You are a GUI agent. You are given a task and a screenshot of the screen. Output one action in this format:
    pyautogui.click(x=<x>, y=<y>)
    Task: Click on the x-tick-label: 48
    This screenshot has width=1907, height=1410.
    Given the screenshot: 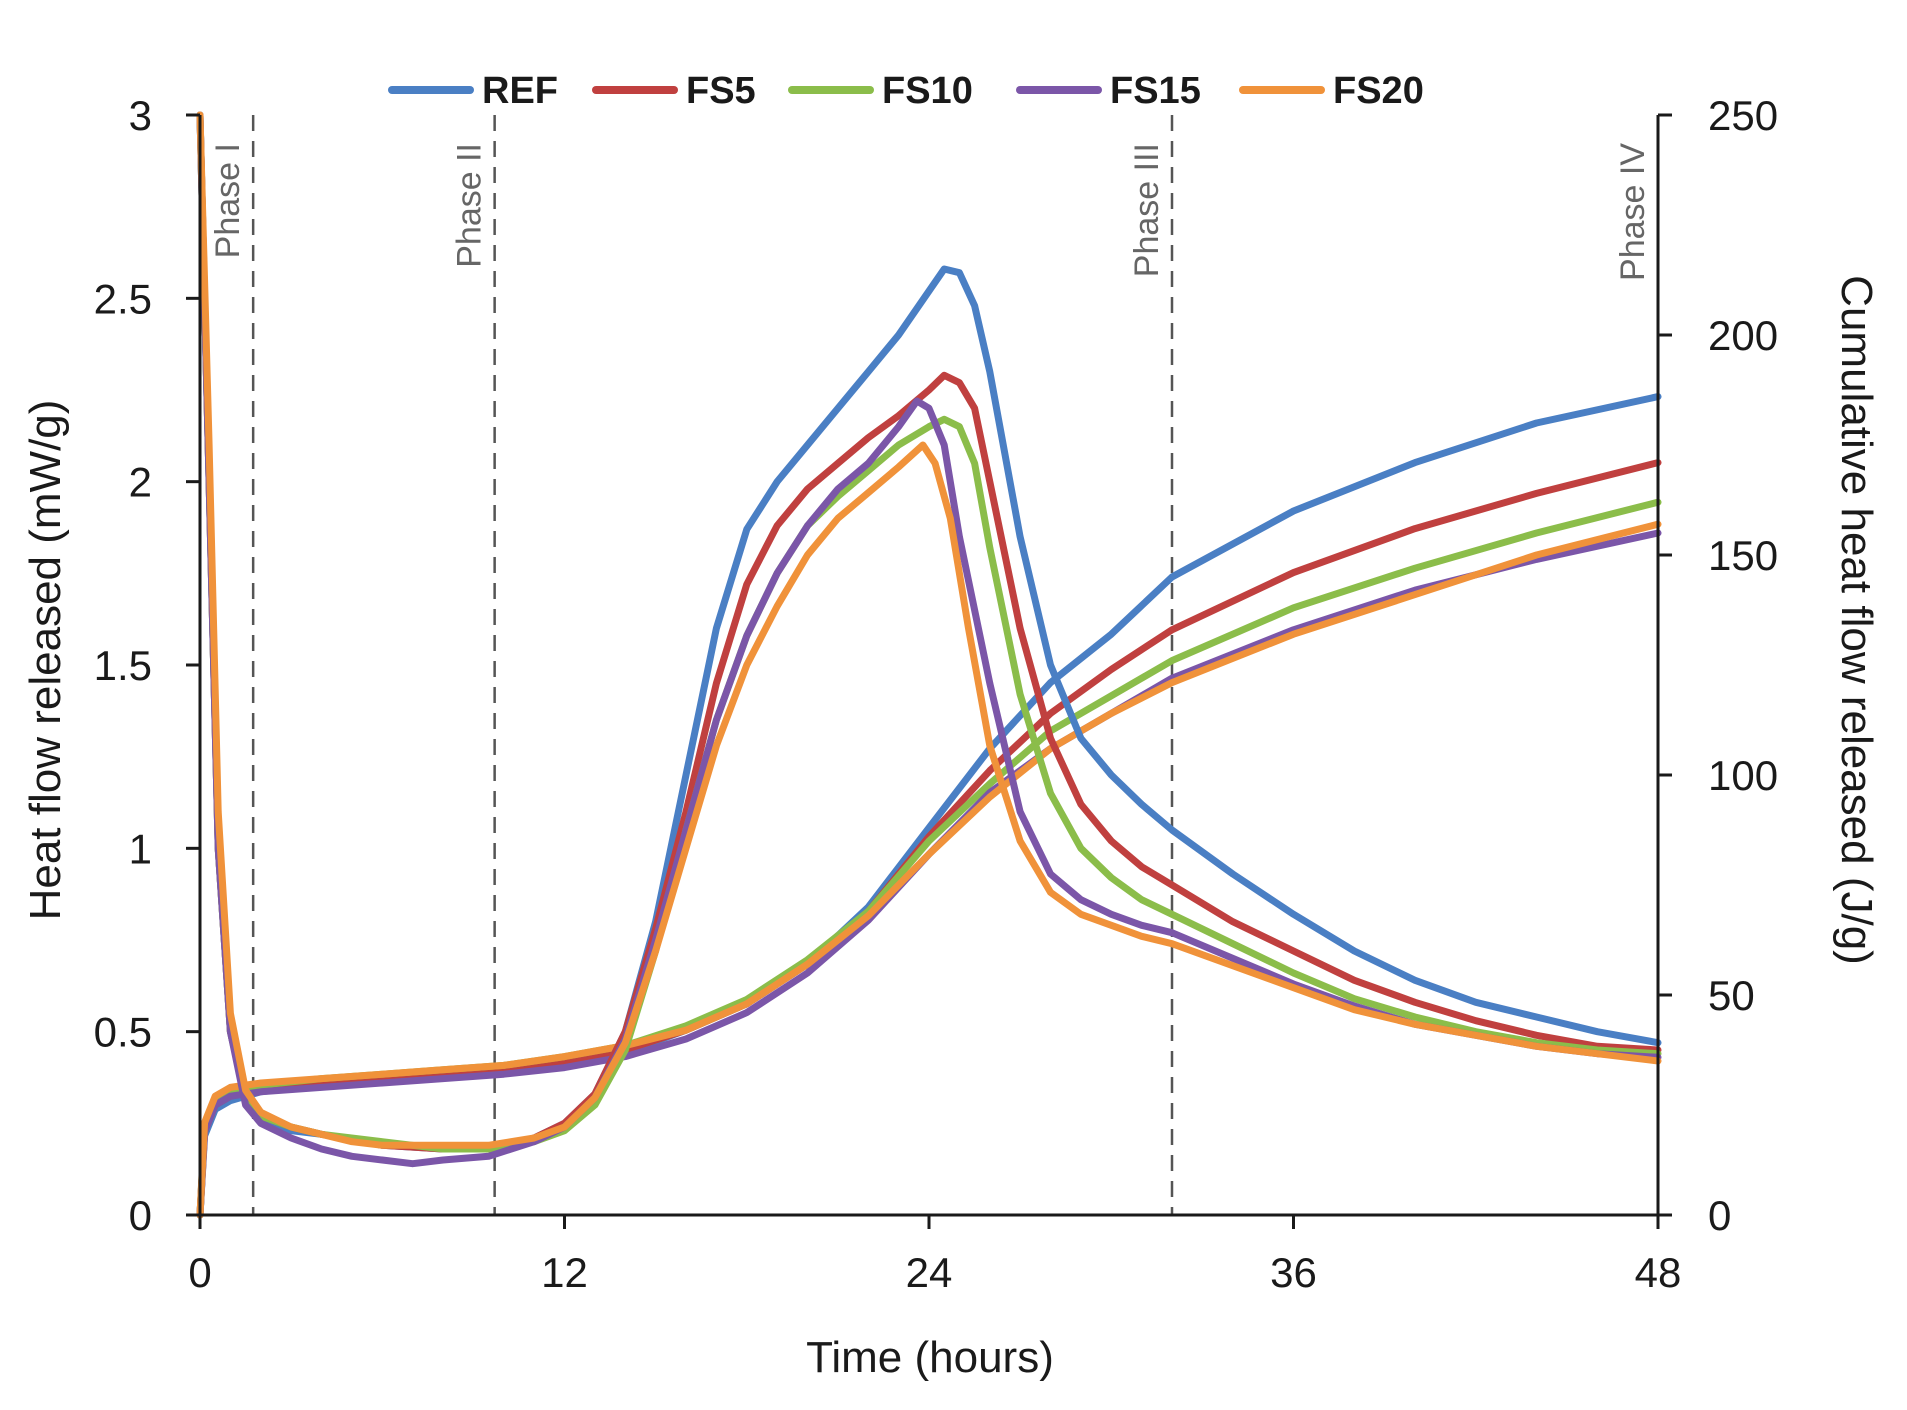 What is the action you would take?
    pyautogui.click(x=1658, y=1272)
    